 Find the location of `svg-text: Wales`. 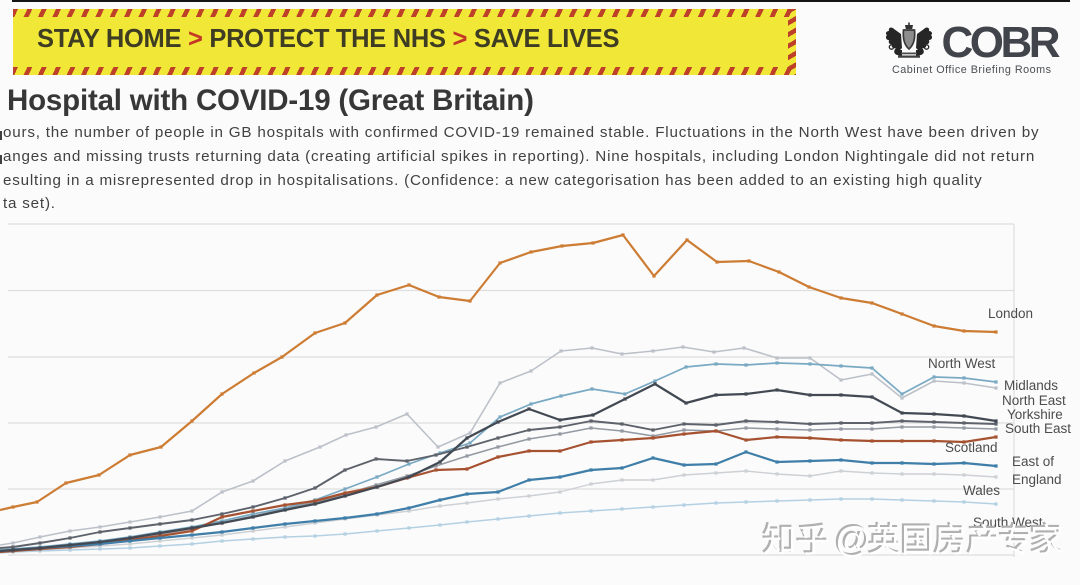

svg-text: Wales is located at coordinates (981, 490).